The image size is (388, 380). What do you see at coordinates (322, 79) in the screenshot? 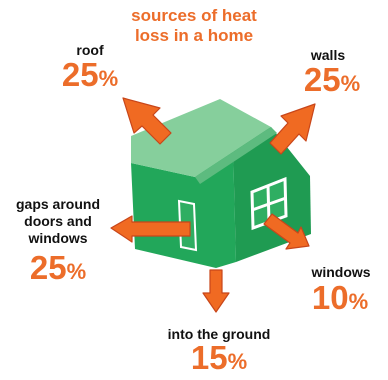
I see `value-walls-number: 25` at bounding box center [322, 79].